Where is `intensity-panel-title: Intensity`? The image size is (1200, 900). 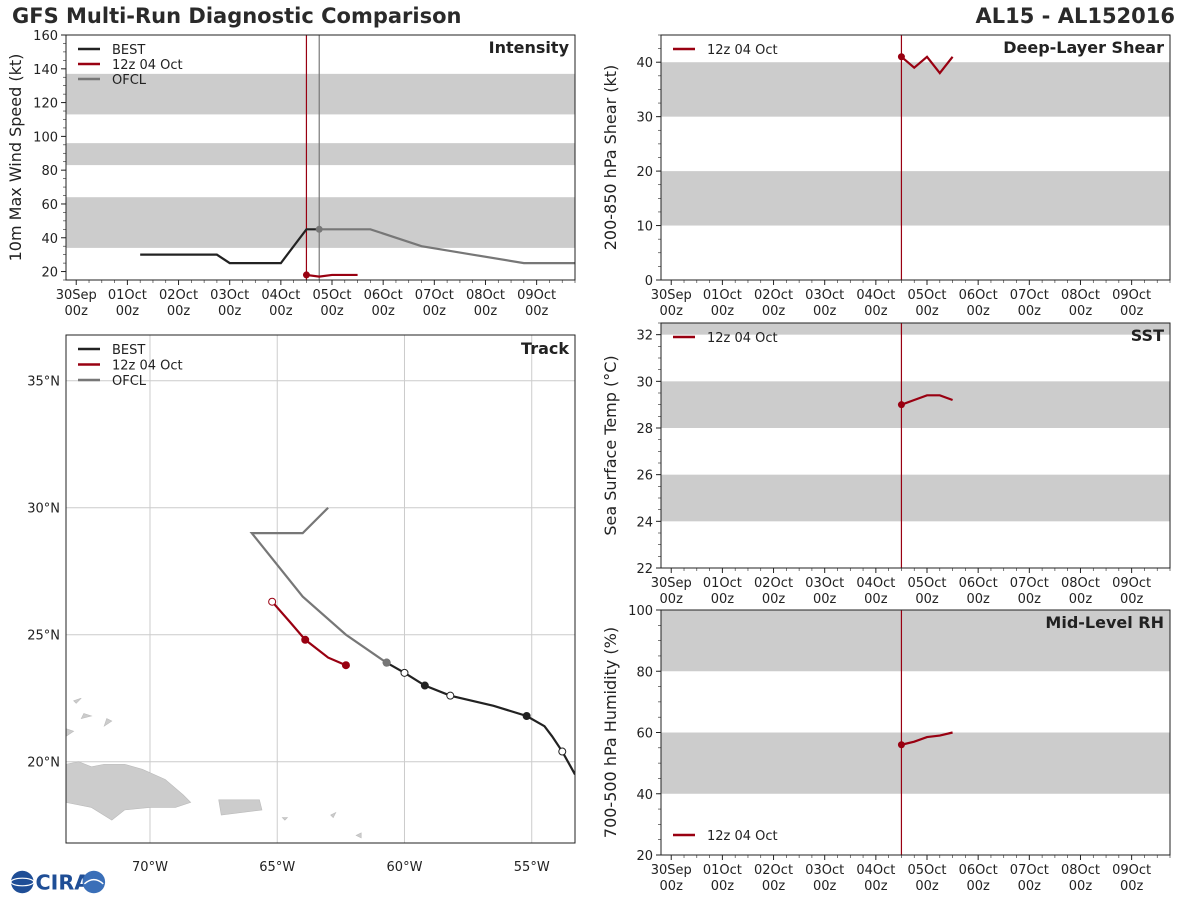 intensity-panel-title: Intensity is located at coordinates (529, 47).